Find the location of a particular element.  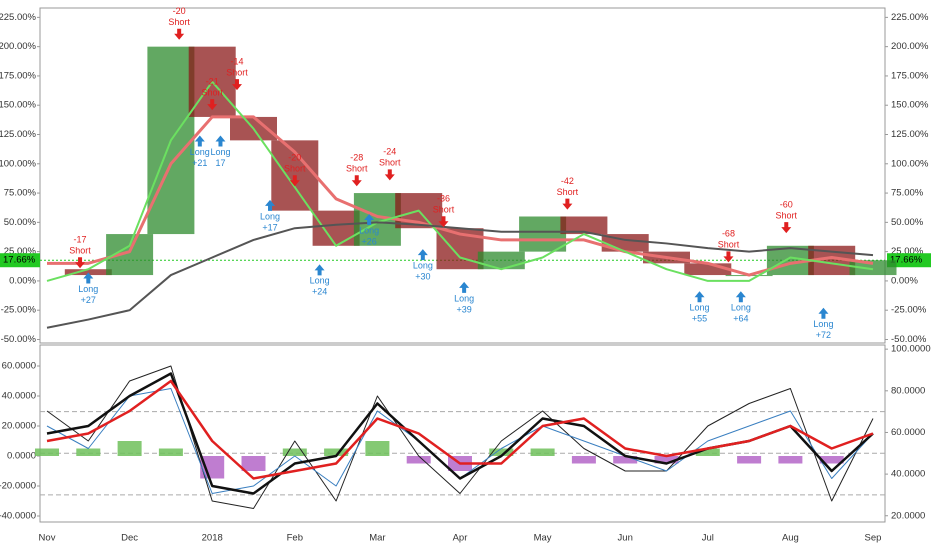

y2-tick-label: 20.0000 is located at coordinates (908, 515).